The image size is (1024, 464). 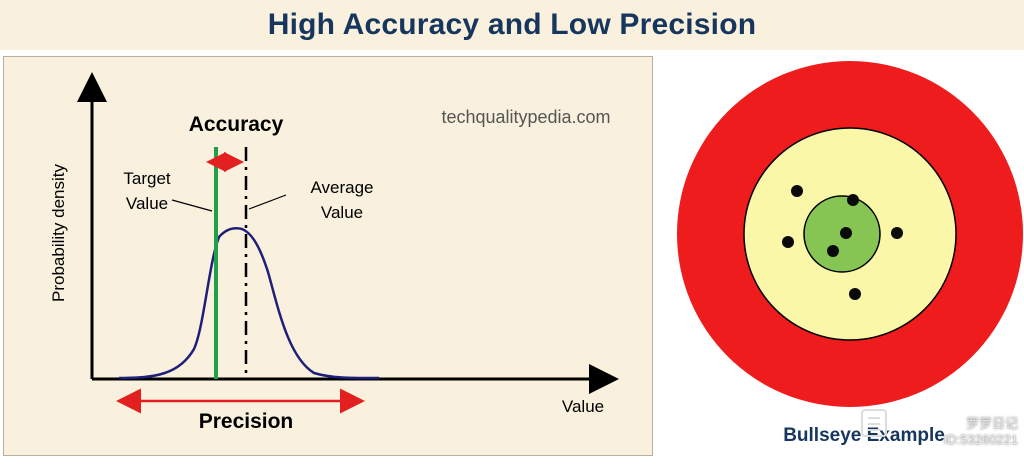 What do you see at coordinates (147, 178) in the screenshot?
I see `target-label-line1: Target` at bounding box center [147, 178].